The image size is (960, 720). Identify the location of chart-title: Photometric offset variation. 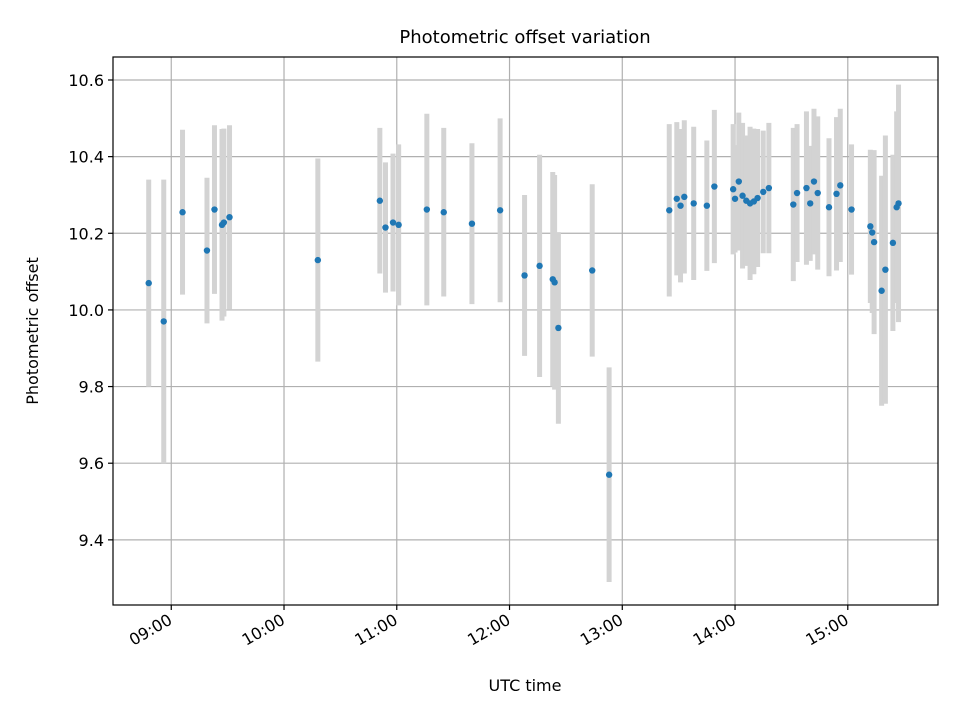
(524, 37).